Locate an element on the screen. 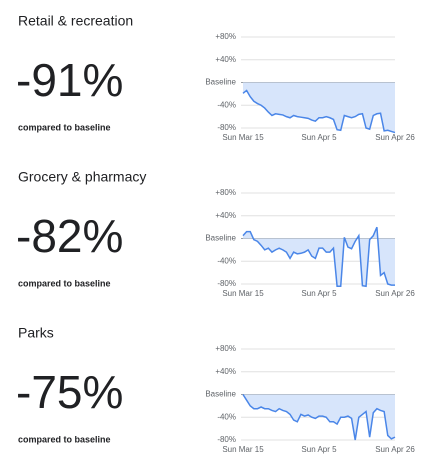 This screenshot has width=433, height=471. section-title: Grocery & pharmacy is located at coordinates (82, 177).